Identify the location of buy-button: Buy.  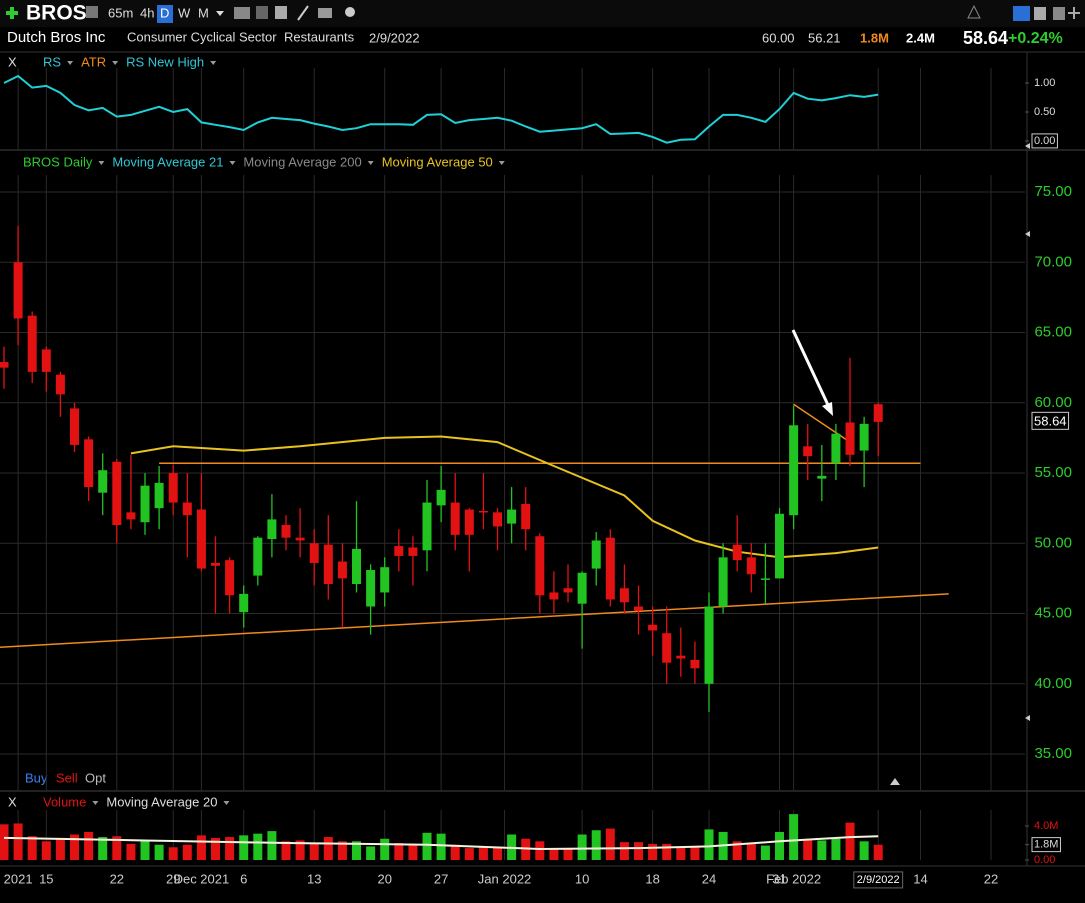
(36, 777).